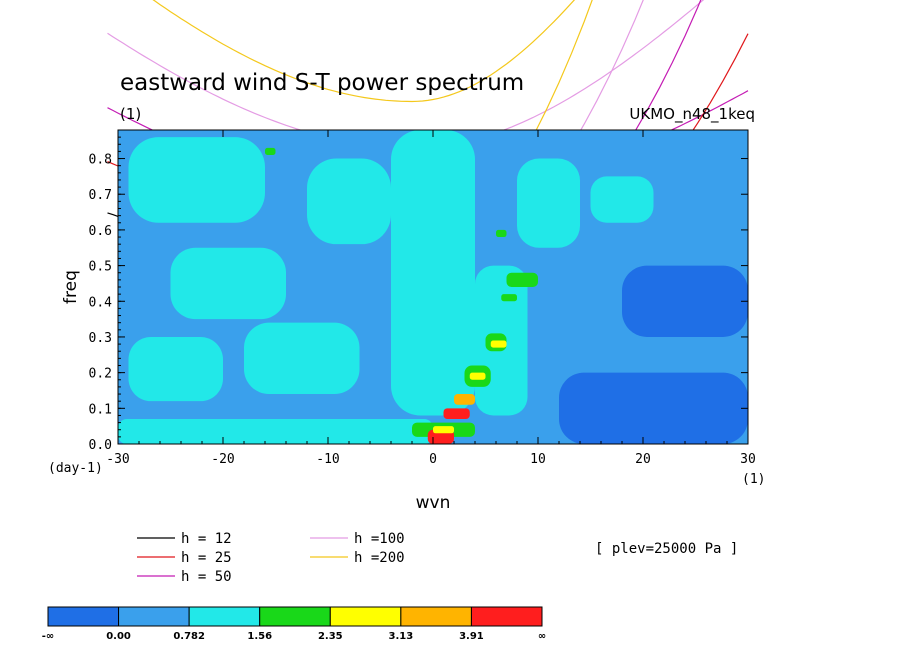 This screenshot has width=904, height=654. I want to click on x-tick-label: -20, so click(222, 459).